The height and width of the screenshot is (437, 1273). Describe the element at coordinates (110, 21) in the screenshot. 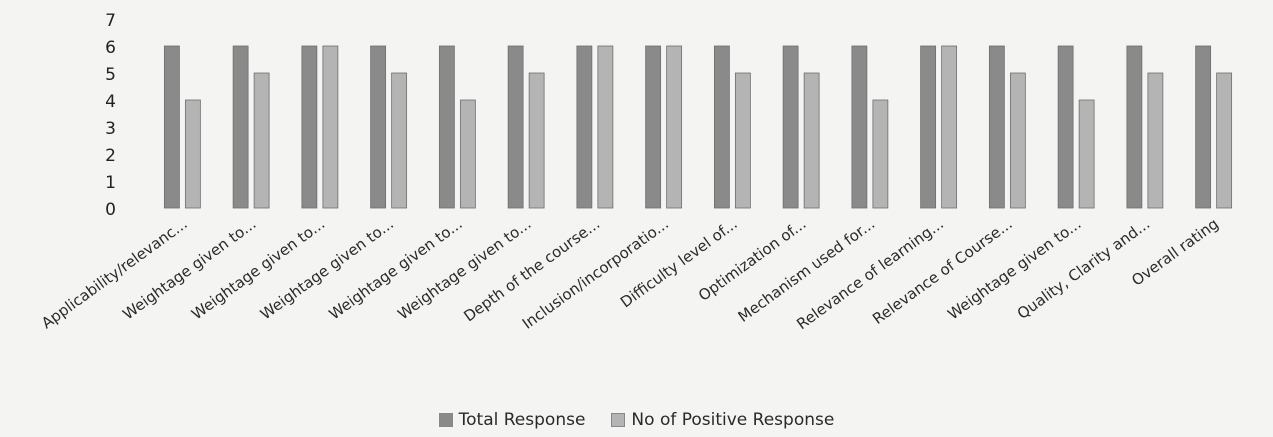

I see `y-tick-label-7: 7` at that location.